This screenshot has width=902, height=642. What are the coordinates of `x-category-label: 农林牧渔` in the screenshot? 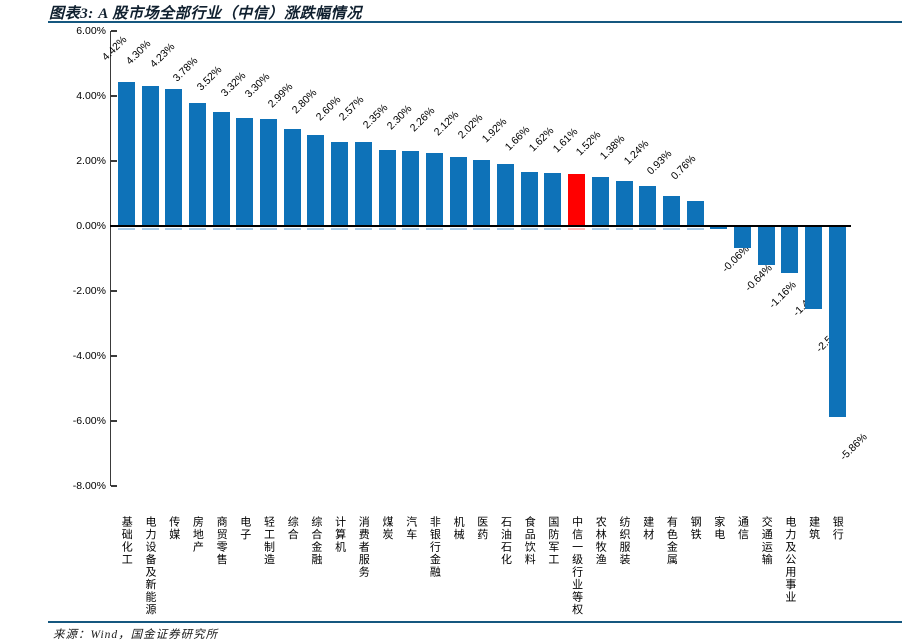 It's located at (600, 541).